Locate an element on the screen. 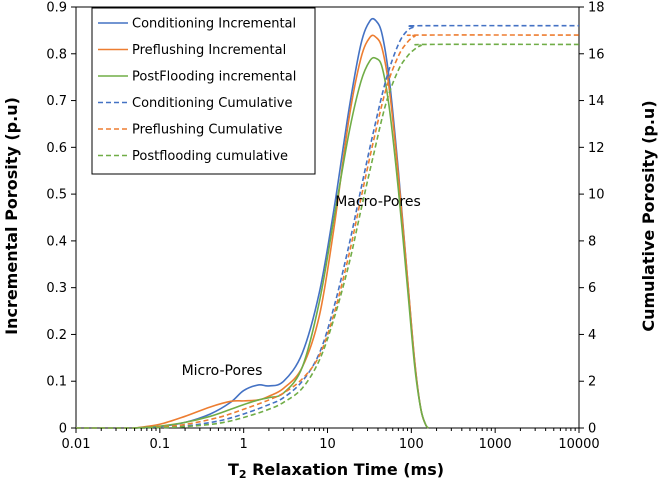  y-left-tick-label: 0.5 is located at coordinates (56, 195).